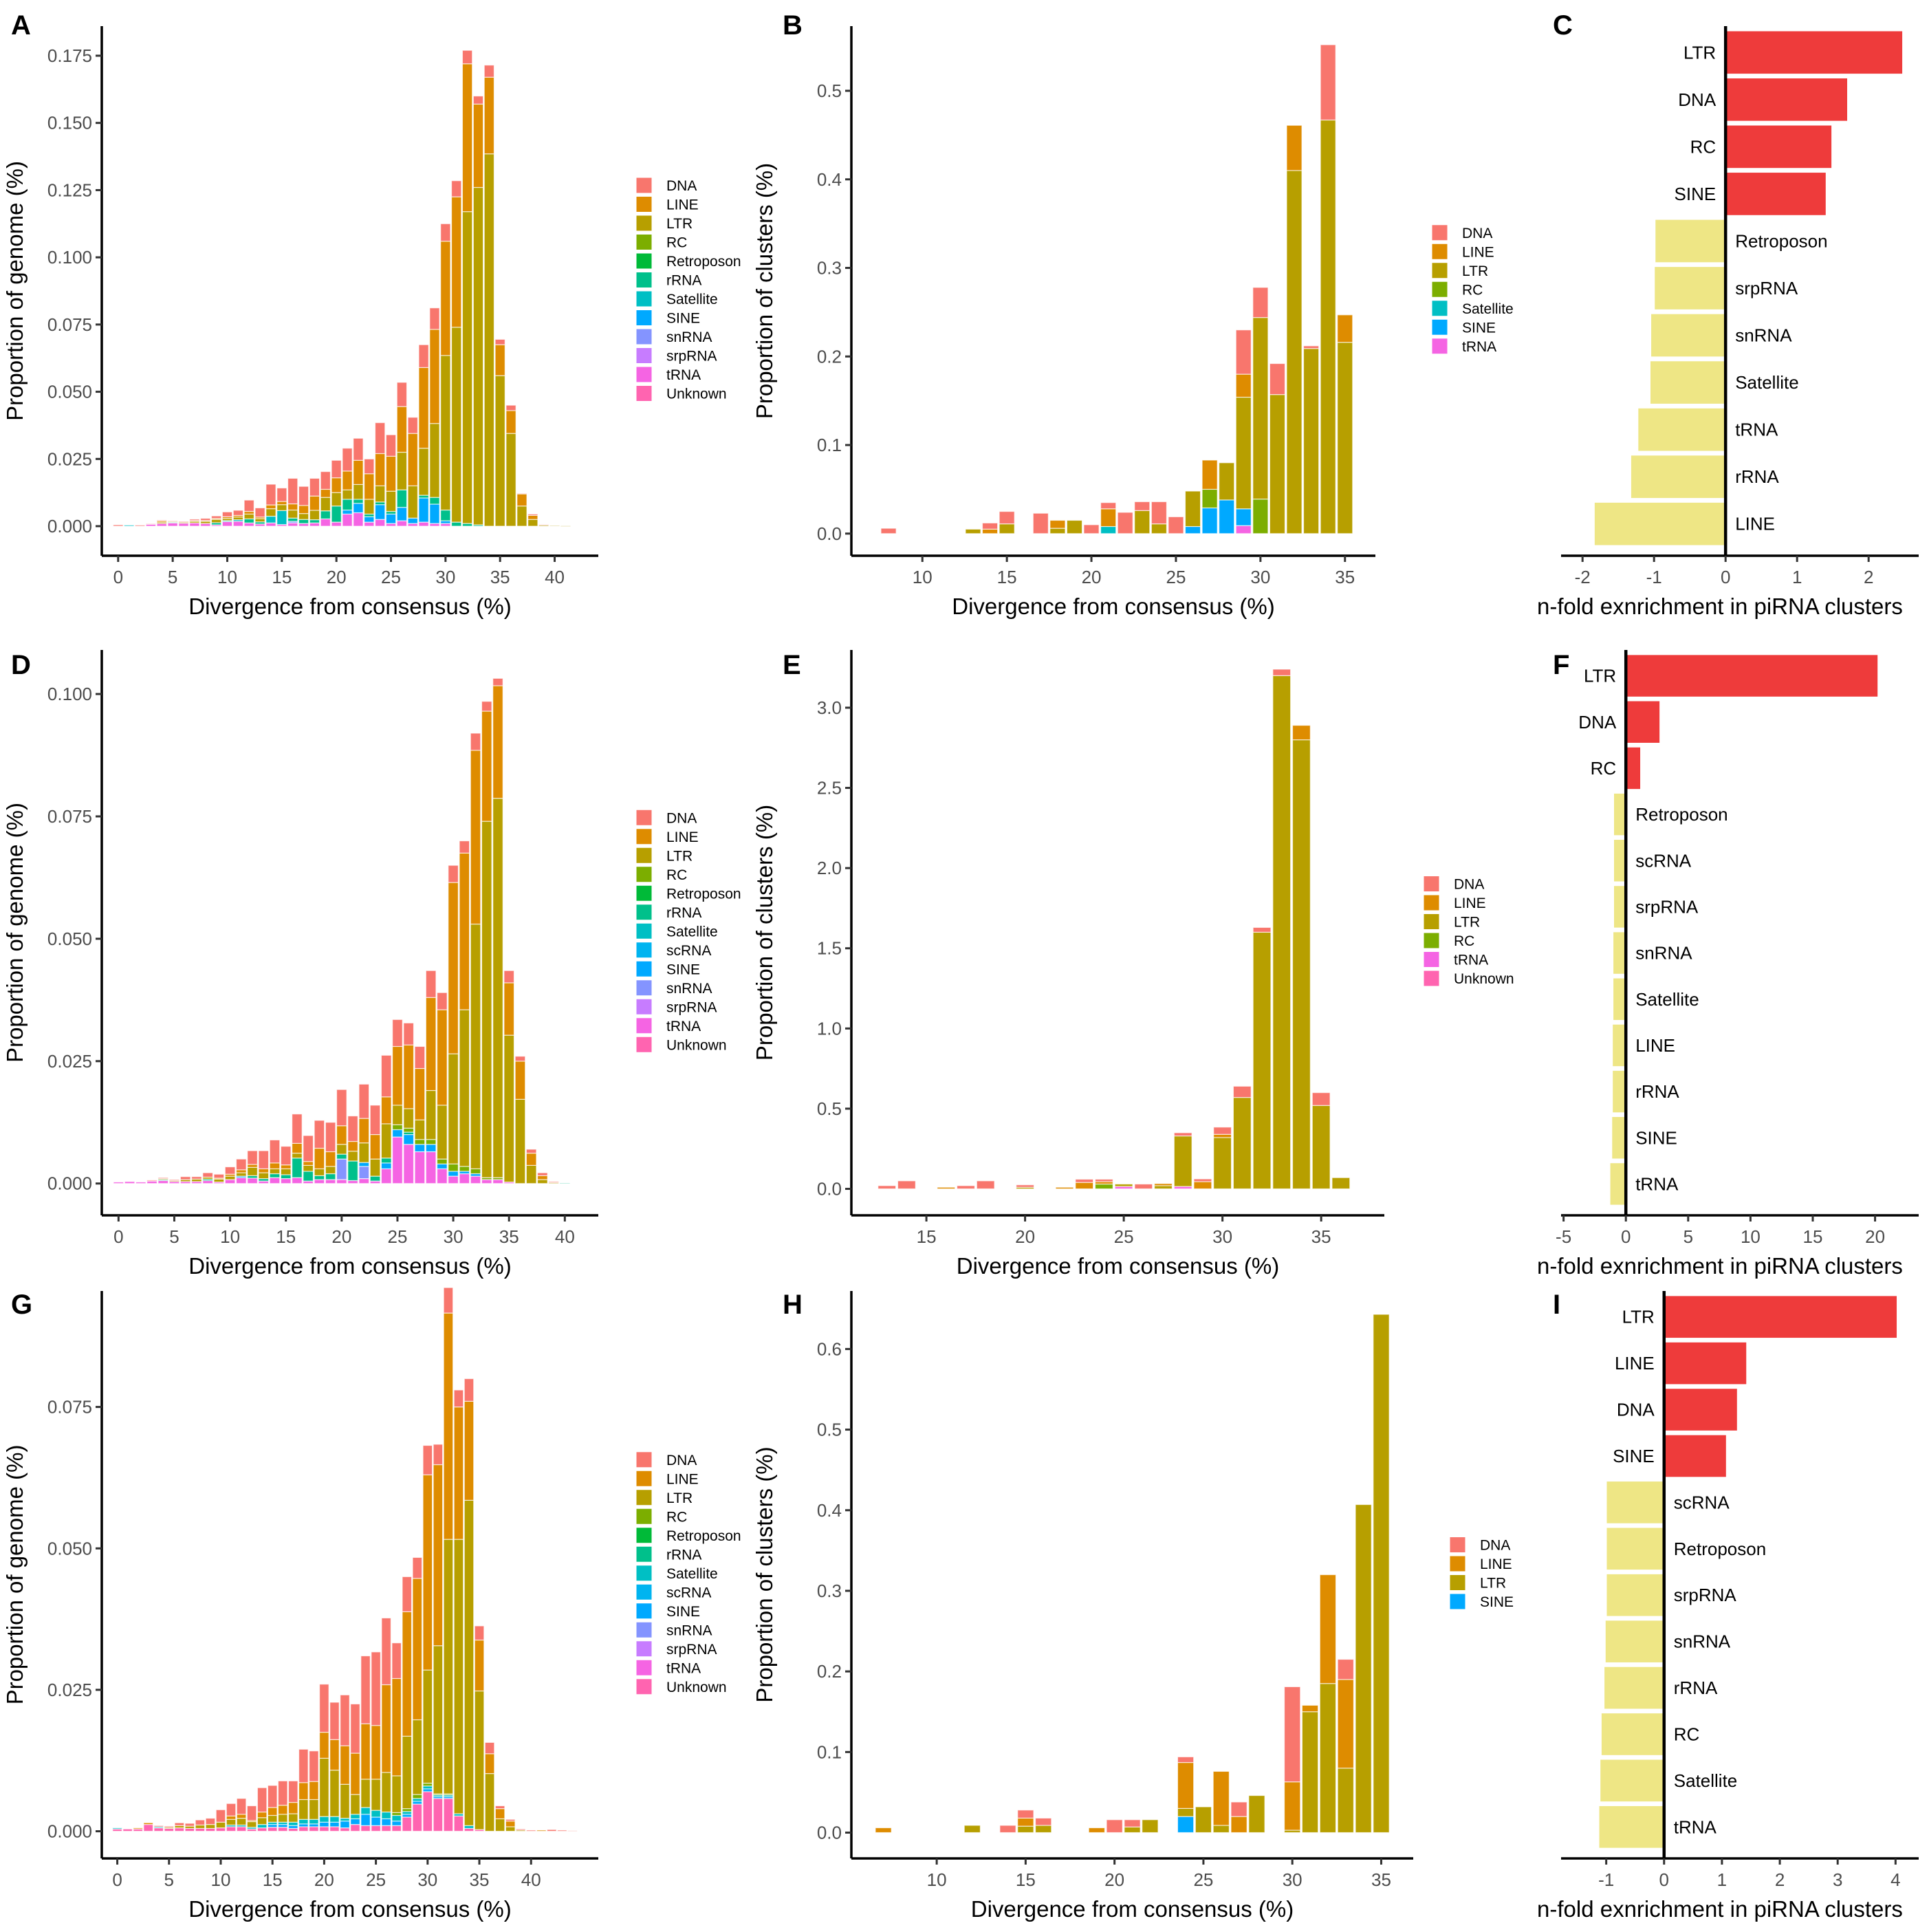 The width and height of the screenshot is (1929, 1932). Describe the element at coordinates (923, 577) in the screenshot. I see `x-tick-label: 10` at that location.